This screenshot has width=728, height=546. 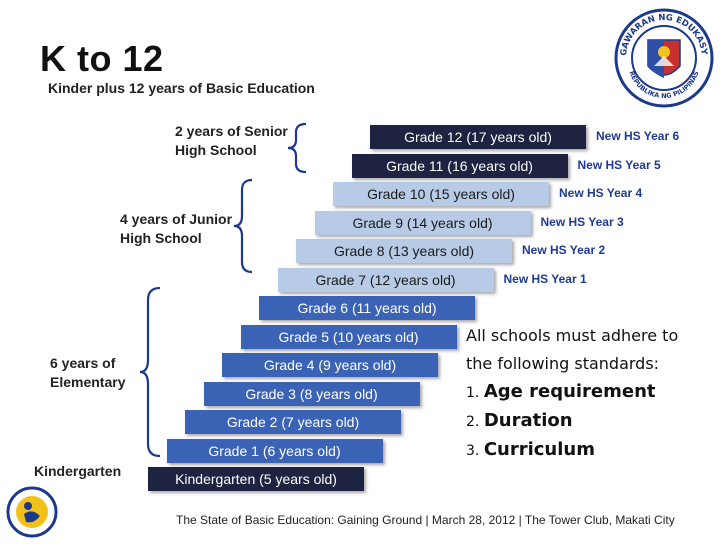 I want to click on grade-step: Grade 11 (16 years old), so click(x=459, y=165).